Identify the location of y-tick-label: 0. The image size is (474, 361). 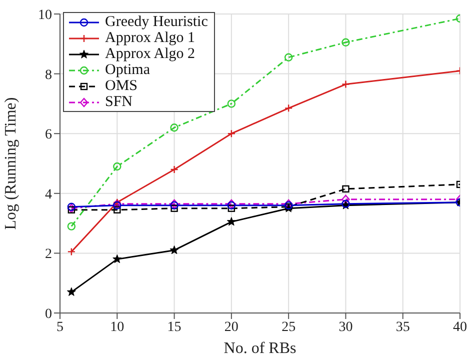
(48, 314).